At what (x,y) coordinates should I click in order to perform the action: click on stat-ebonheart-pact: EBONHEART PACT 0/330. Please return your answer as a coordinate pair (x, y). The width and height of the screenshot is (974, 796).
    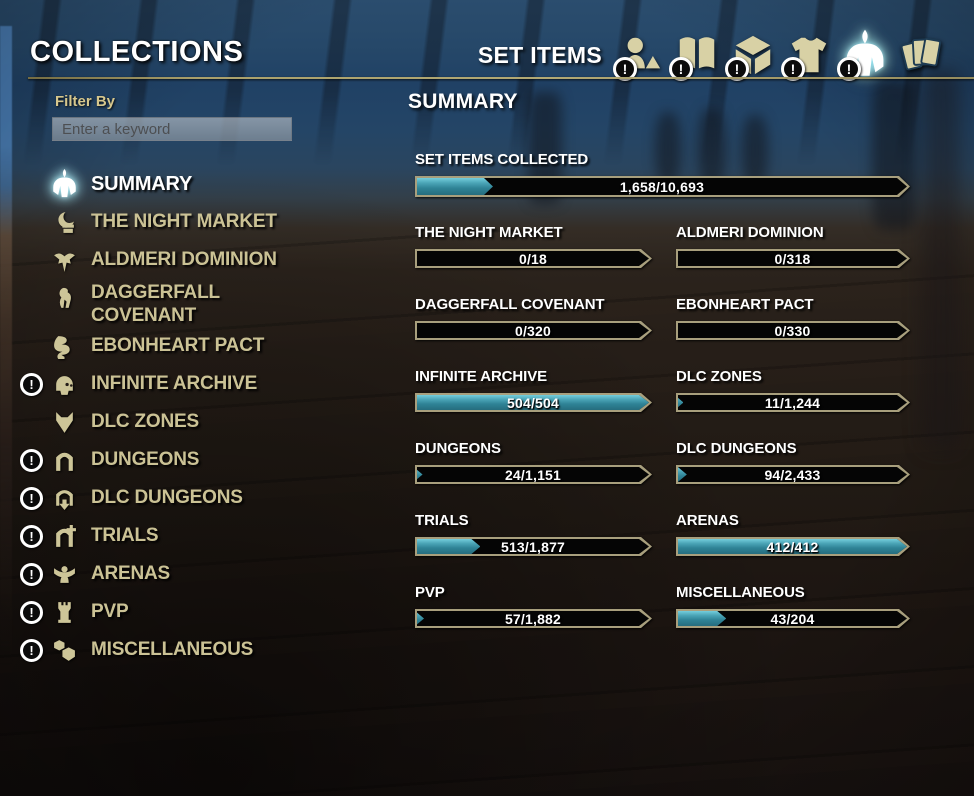
    Looking at the image, I should click on (793, 318).